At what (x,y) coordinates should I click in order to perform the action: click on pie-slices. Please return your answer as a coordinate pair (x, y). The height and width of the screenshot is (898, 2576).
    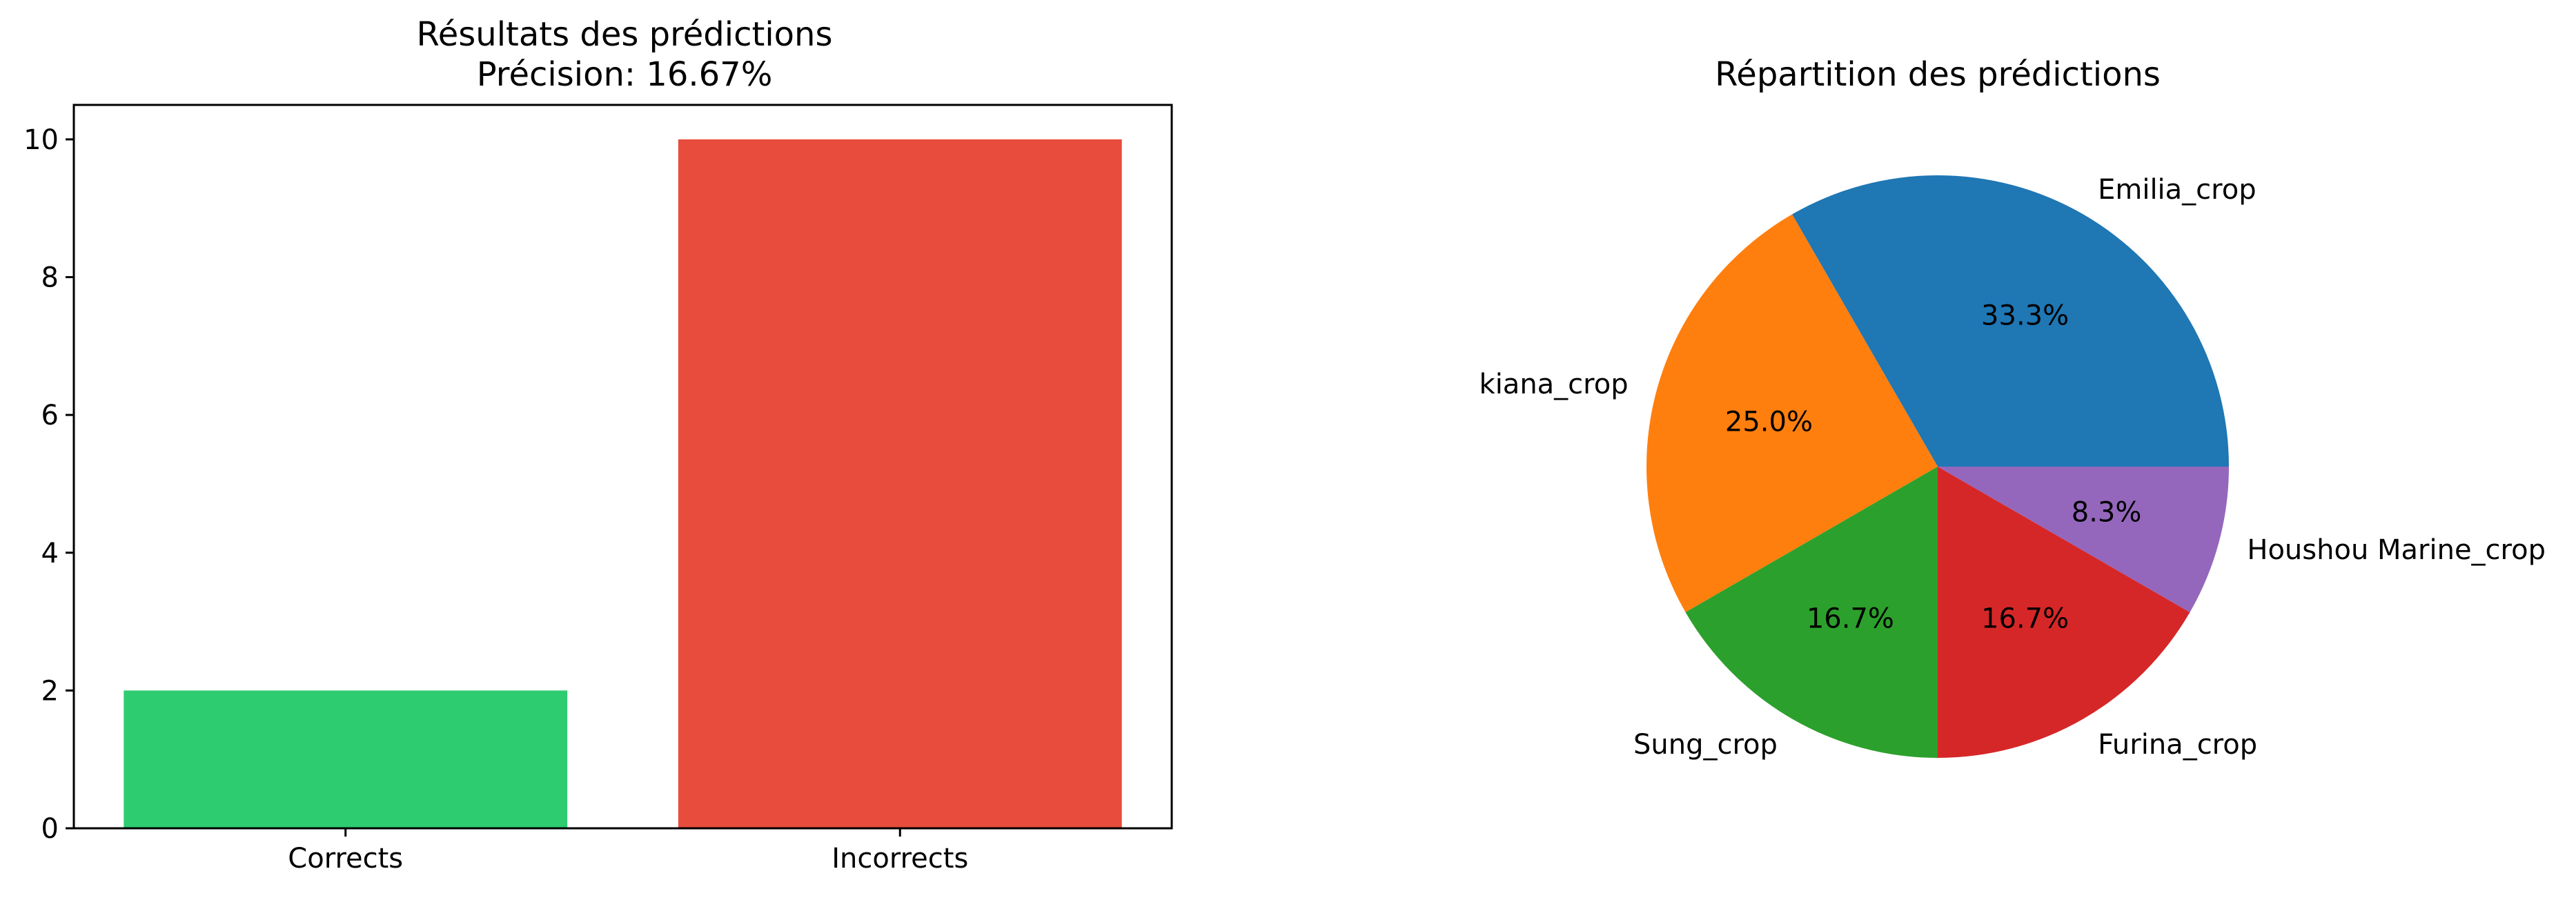
    Looking at the image, I should click on (1937, 467).